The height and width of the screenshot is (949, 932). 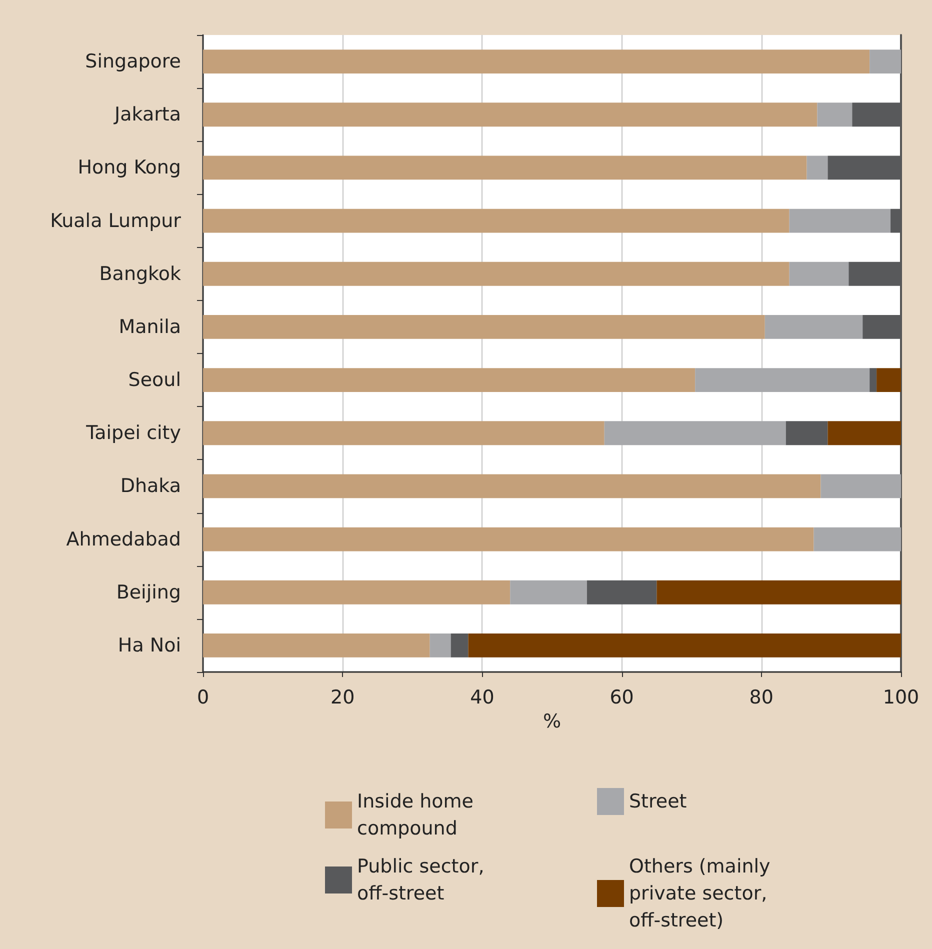 I want to click on x-tick-label: 60, so click(x=622, y=697).